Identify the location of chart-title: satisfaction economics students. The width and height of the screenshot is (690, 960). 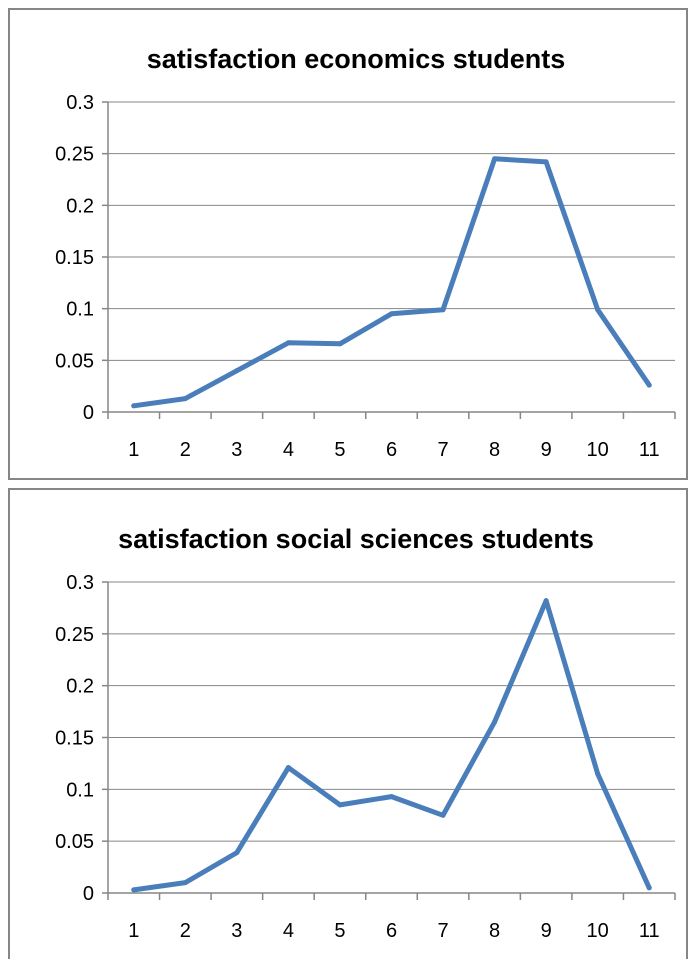
(356, 59).